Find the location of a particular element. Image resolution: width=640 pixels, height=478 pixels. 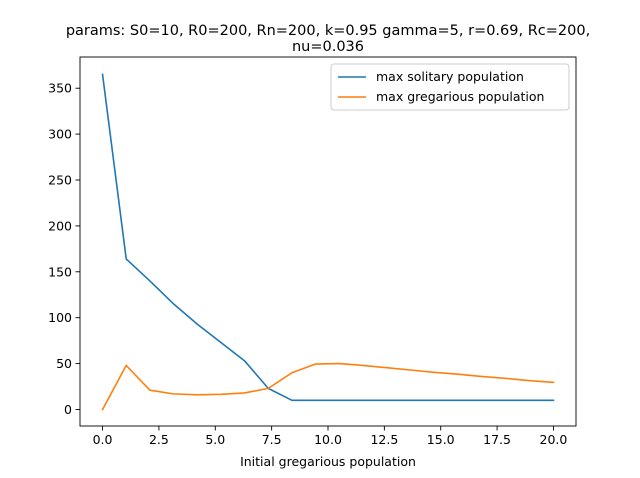

legend-label-gregarious: max gregarious population is located at coordinates (460, 96).